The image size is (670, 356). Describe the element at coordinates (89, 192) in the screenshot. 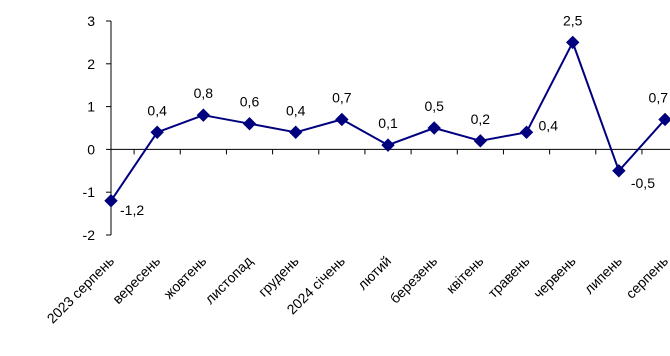

I see `y-tick-label: -1` at that location.